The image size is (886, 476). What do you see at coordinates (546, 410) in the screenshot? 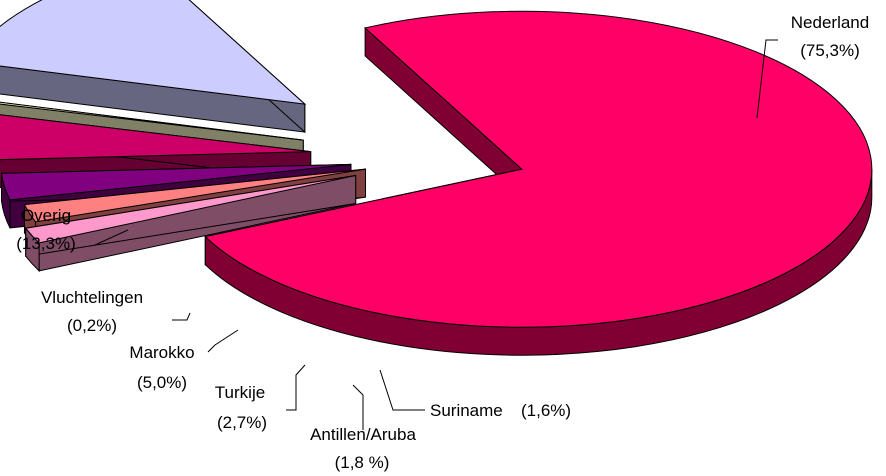
I see `label-suriname-value: (1,6%)` at bounding box center [546, 410].